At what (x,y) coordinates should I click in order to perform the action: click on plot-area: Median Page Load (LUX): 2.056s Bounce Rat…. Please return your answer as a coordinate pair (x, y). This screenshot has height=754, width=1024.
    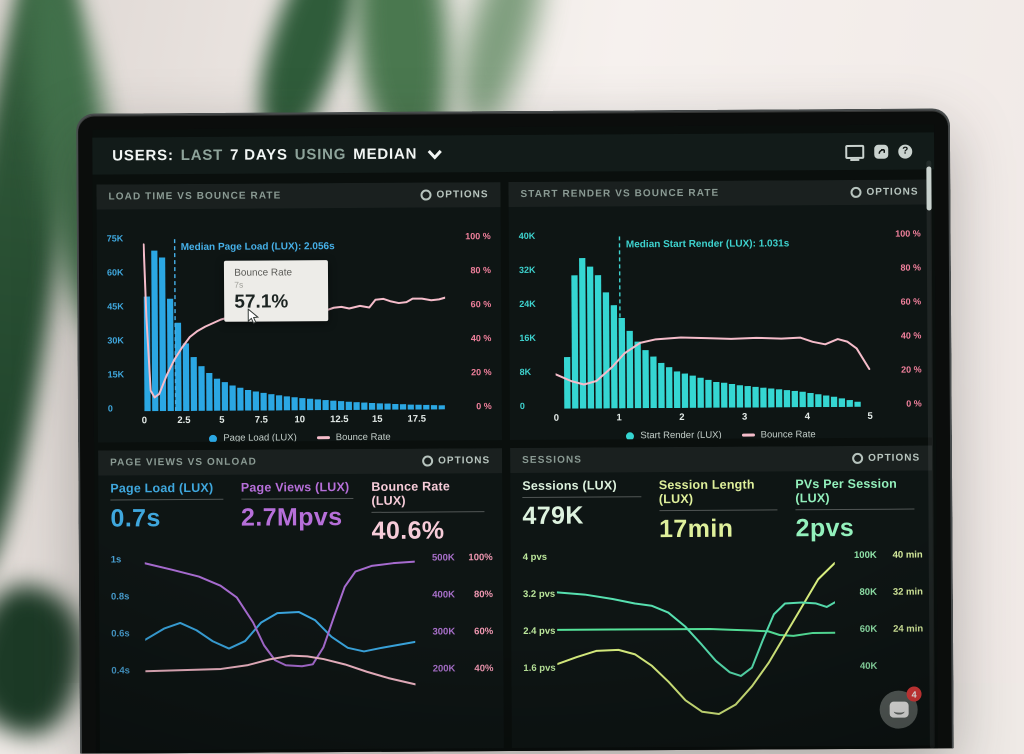
    Looking at the image, I should click on (294, 324).